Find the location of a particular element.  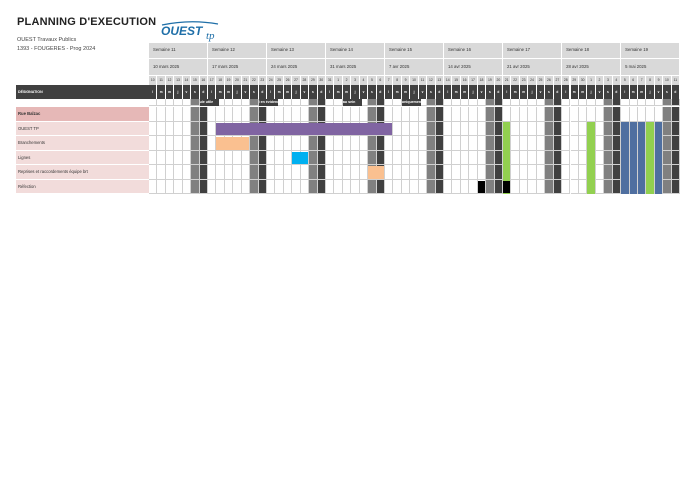

day-number: 2 is located at coordinates (347, 80).